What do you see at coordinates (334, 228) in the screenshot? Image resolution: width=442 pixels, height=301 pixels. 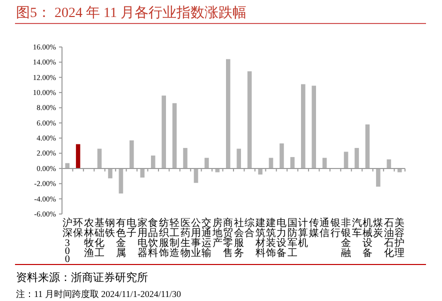 I see `x-tick-label: 银行` at bounding box center [334, 228].